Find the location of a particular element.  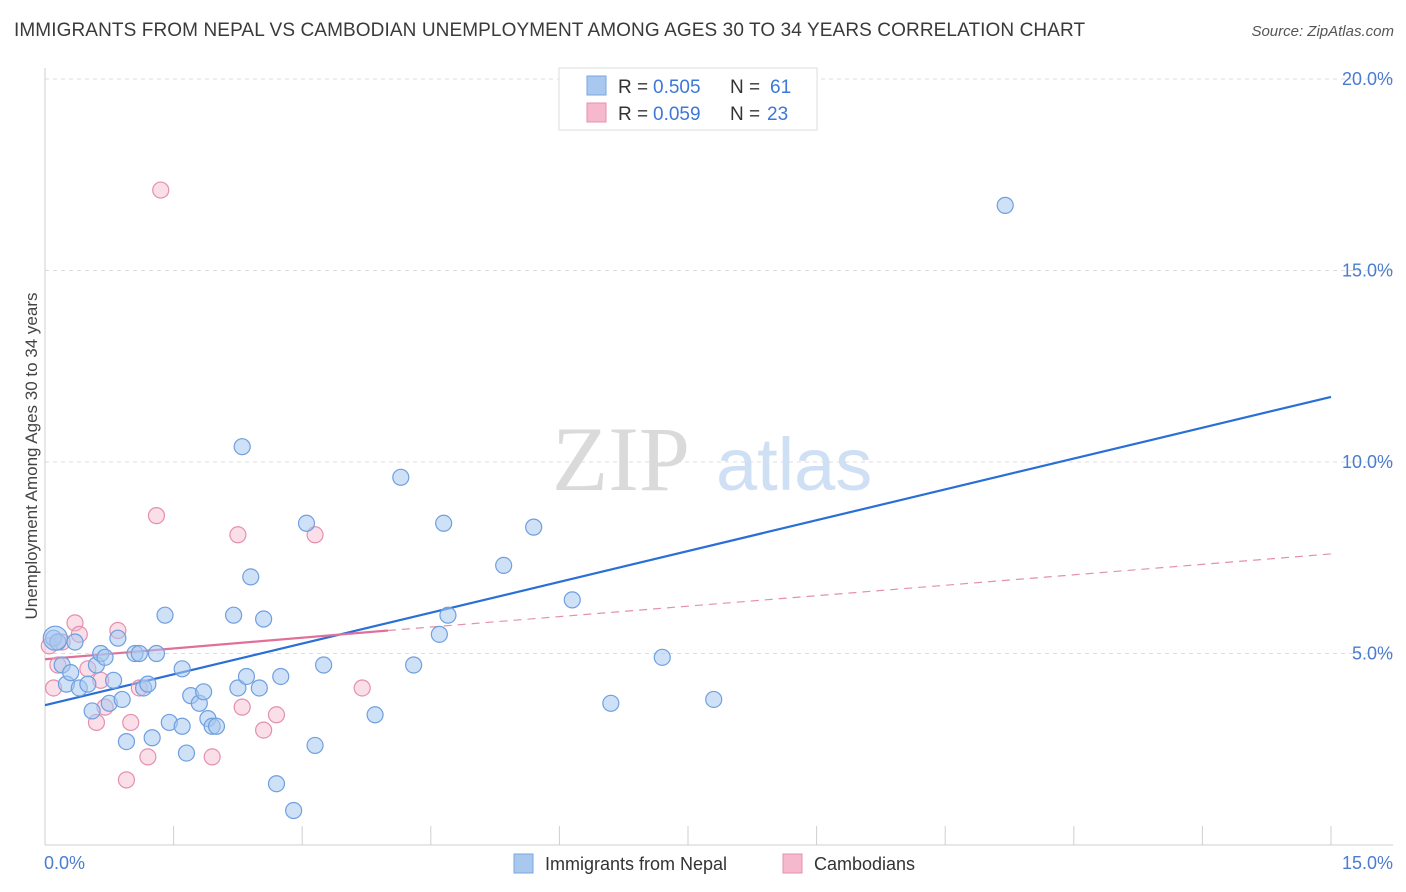

x-tick-label: 15.0% is located at coordinates (1367, 863).